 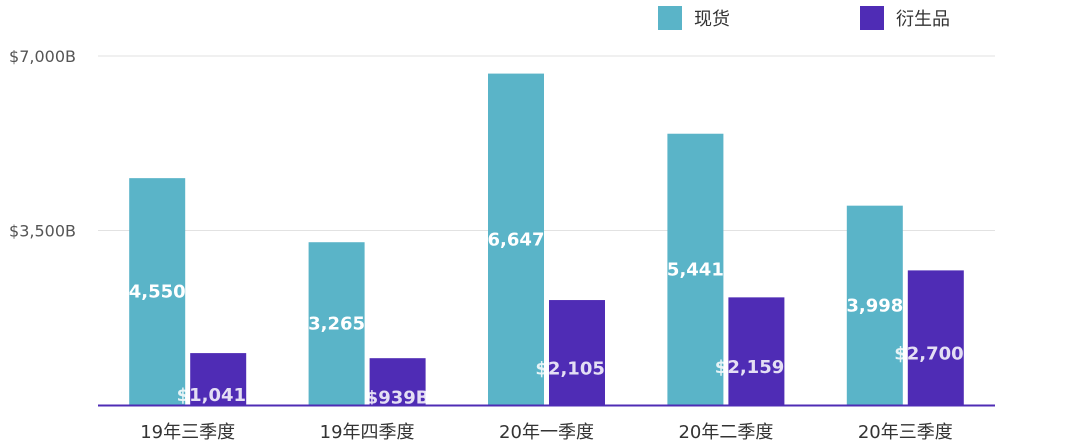 I want to click on legend-label: 现货, so click(x=712, y=19).